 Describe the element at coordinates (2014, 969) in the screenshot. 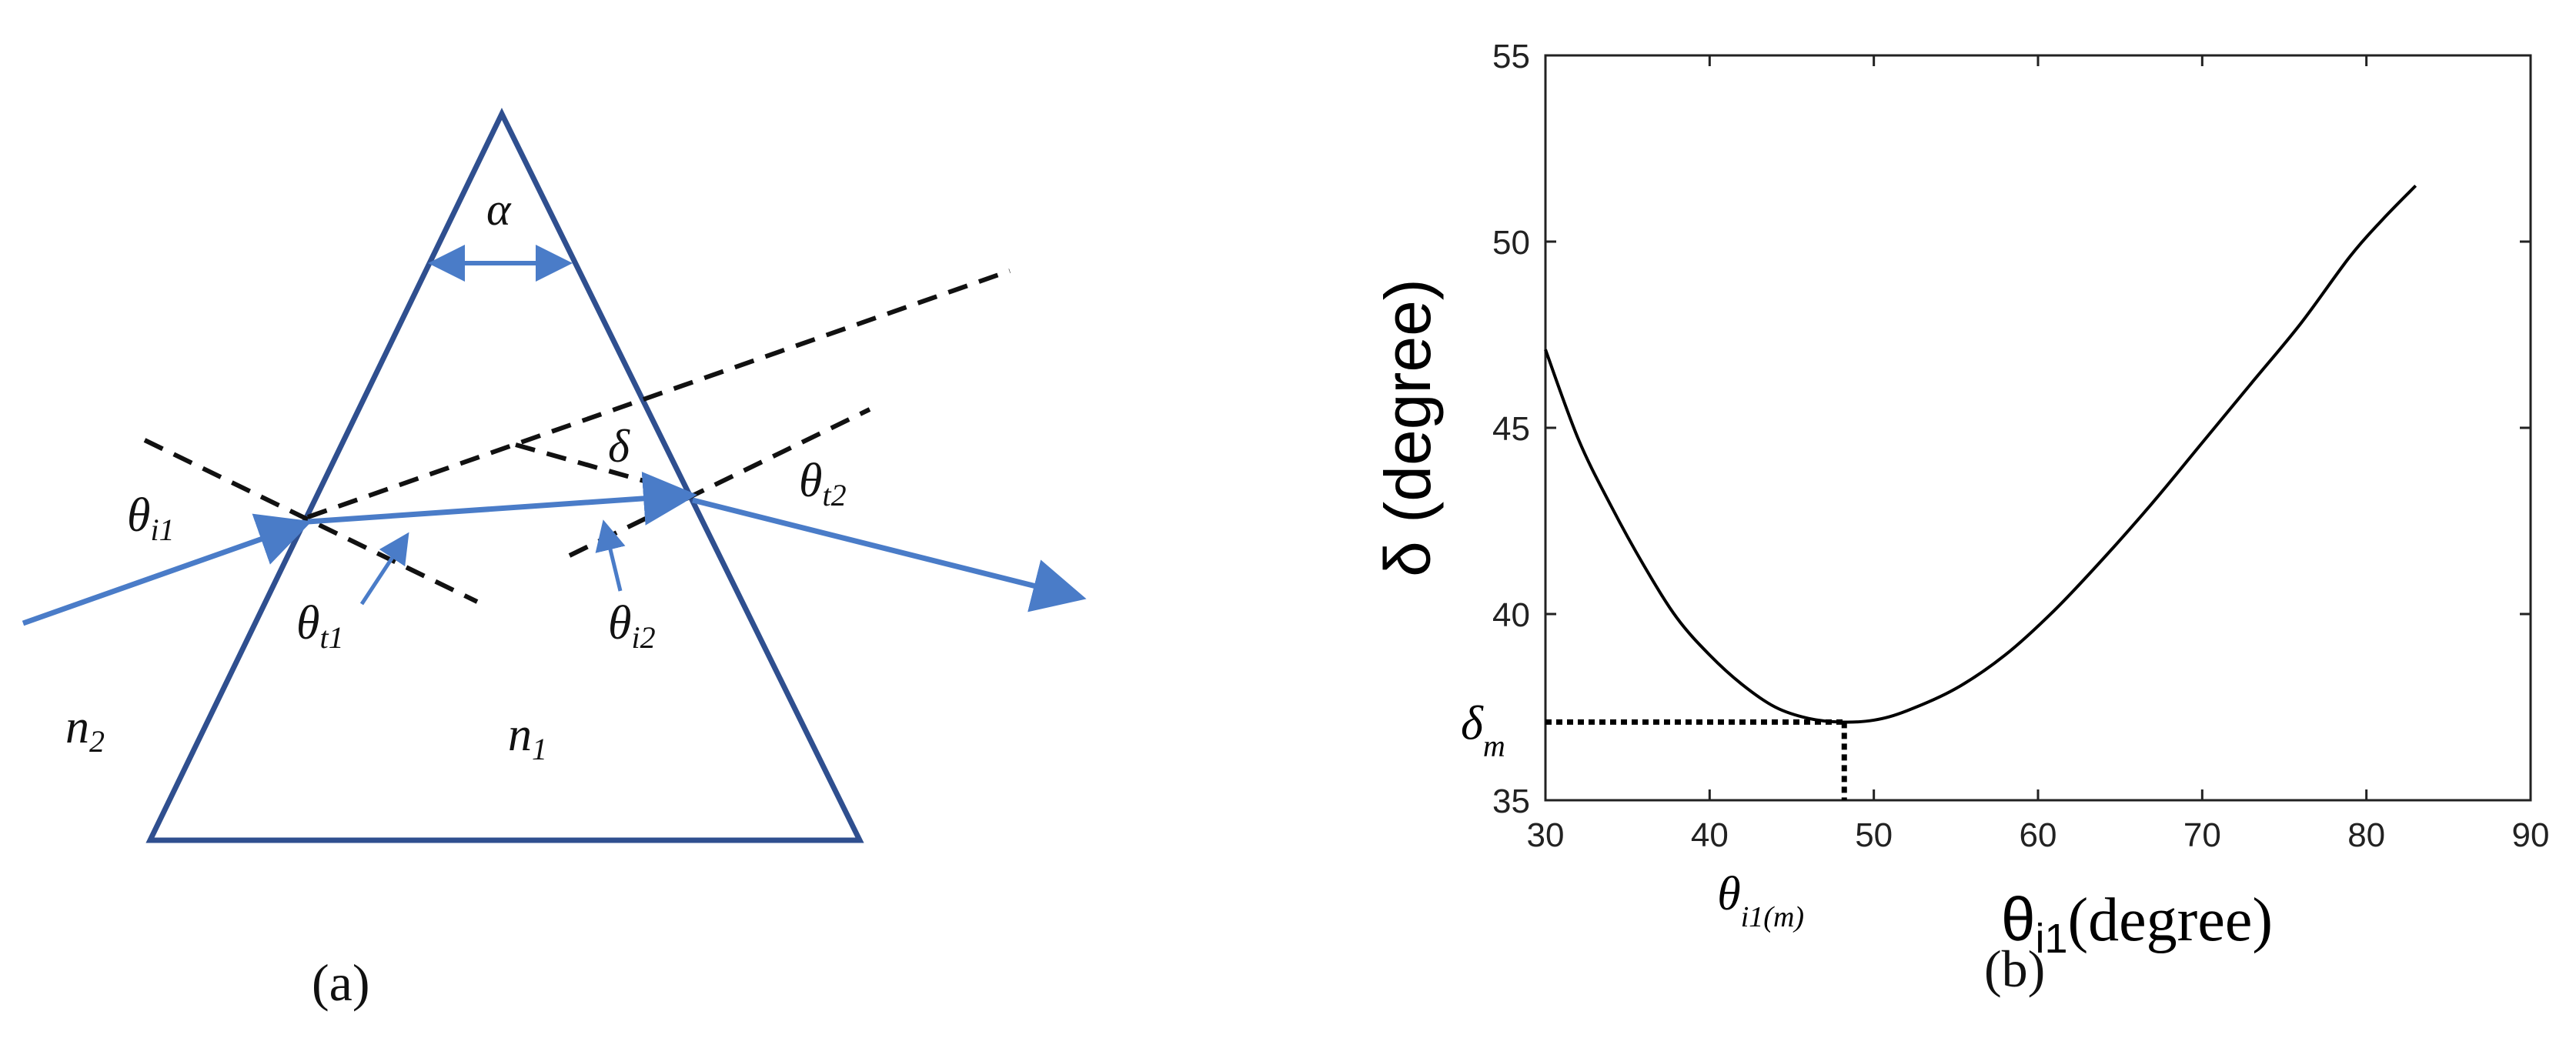

I see `panel-b-caption: (b)` at that location.